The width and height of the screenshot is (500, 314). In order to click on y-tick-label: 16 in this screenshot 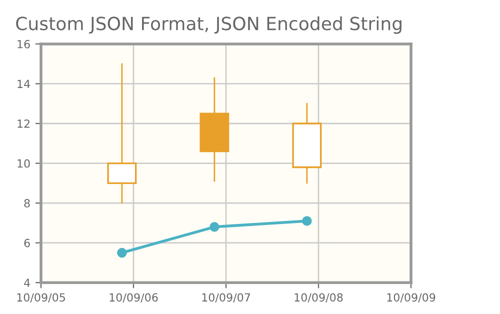, I will do `click(24, 44)`.